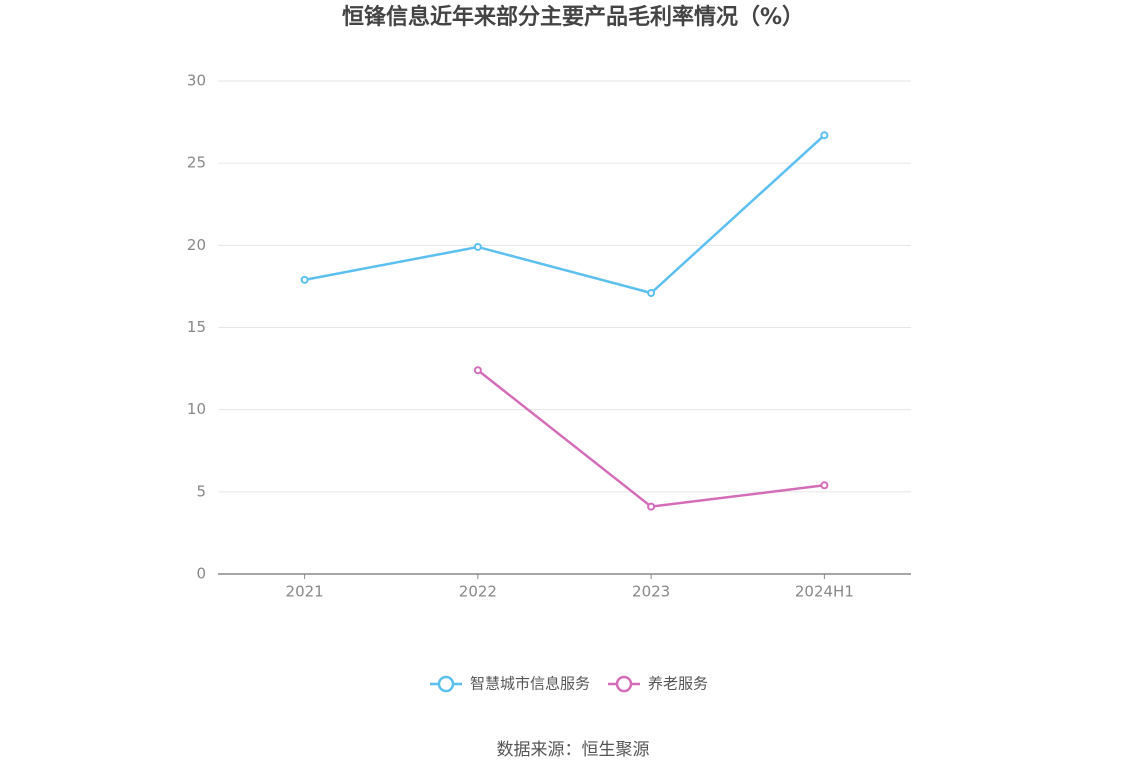  Describe the element at coordinates (196, 163) in the screenshot. I see `y-tick-label: 25` at that location.